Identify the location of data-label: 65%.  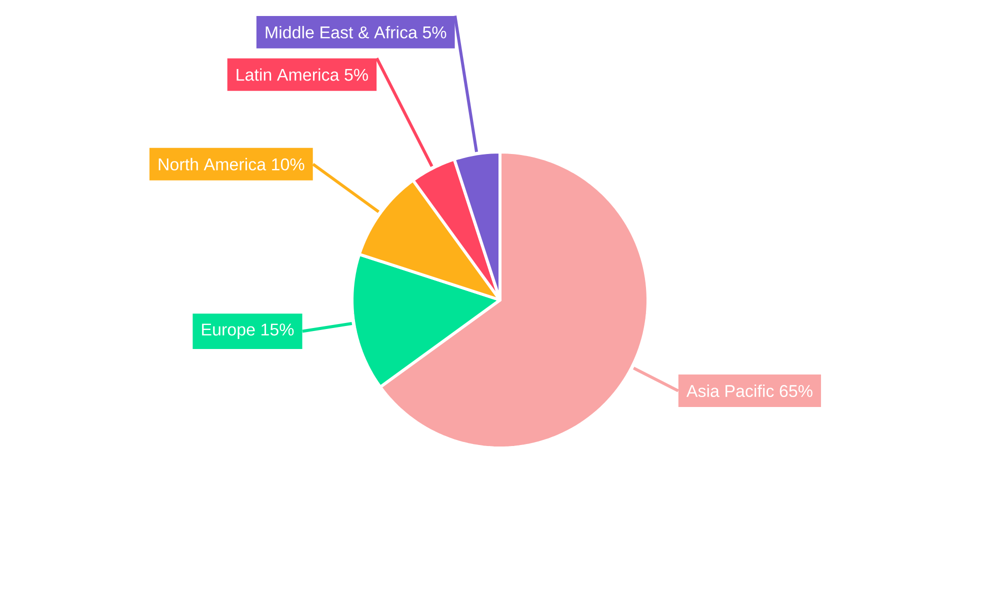
(796, 391).